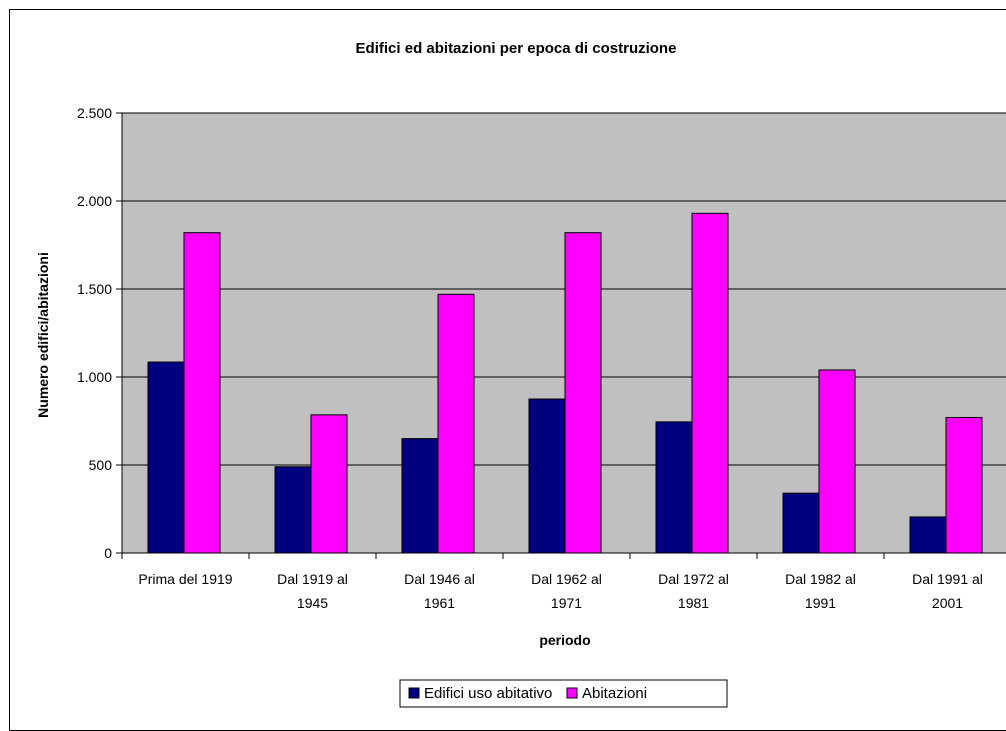 The height and width of the screenshot is (731, 1006). Describe the element at coordinates (566, 579) in the screenshot. I see `x-tick-label: Dal 1962 al` at that location.